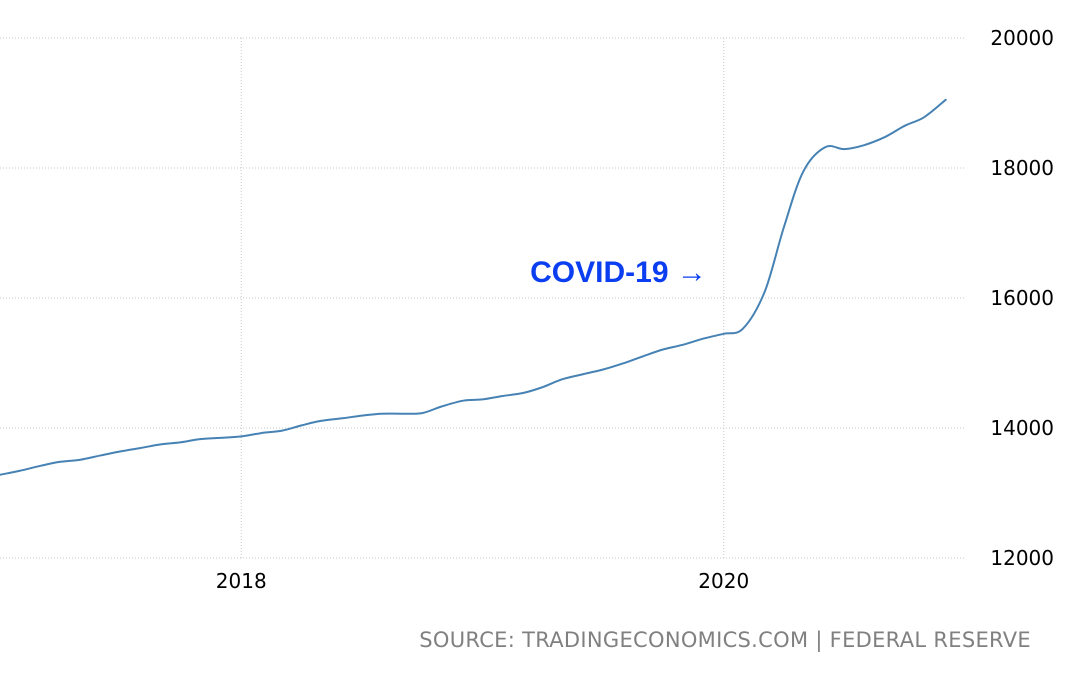 This screenshot has height=680, width=1089. What do you see at coordinates (1022, 428) in the screenshot?
I see `y-tick-label: 14000` at bounding box center [1022, 428].